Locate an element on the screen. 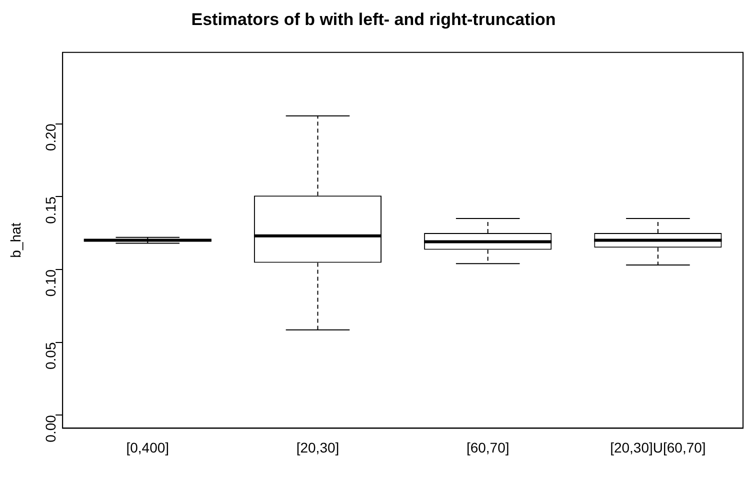  x-tick-label: [60,70] is located at coordinates (488, 447).